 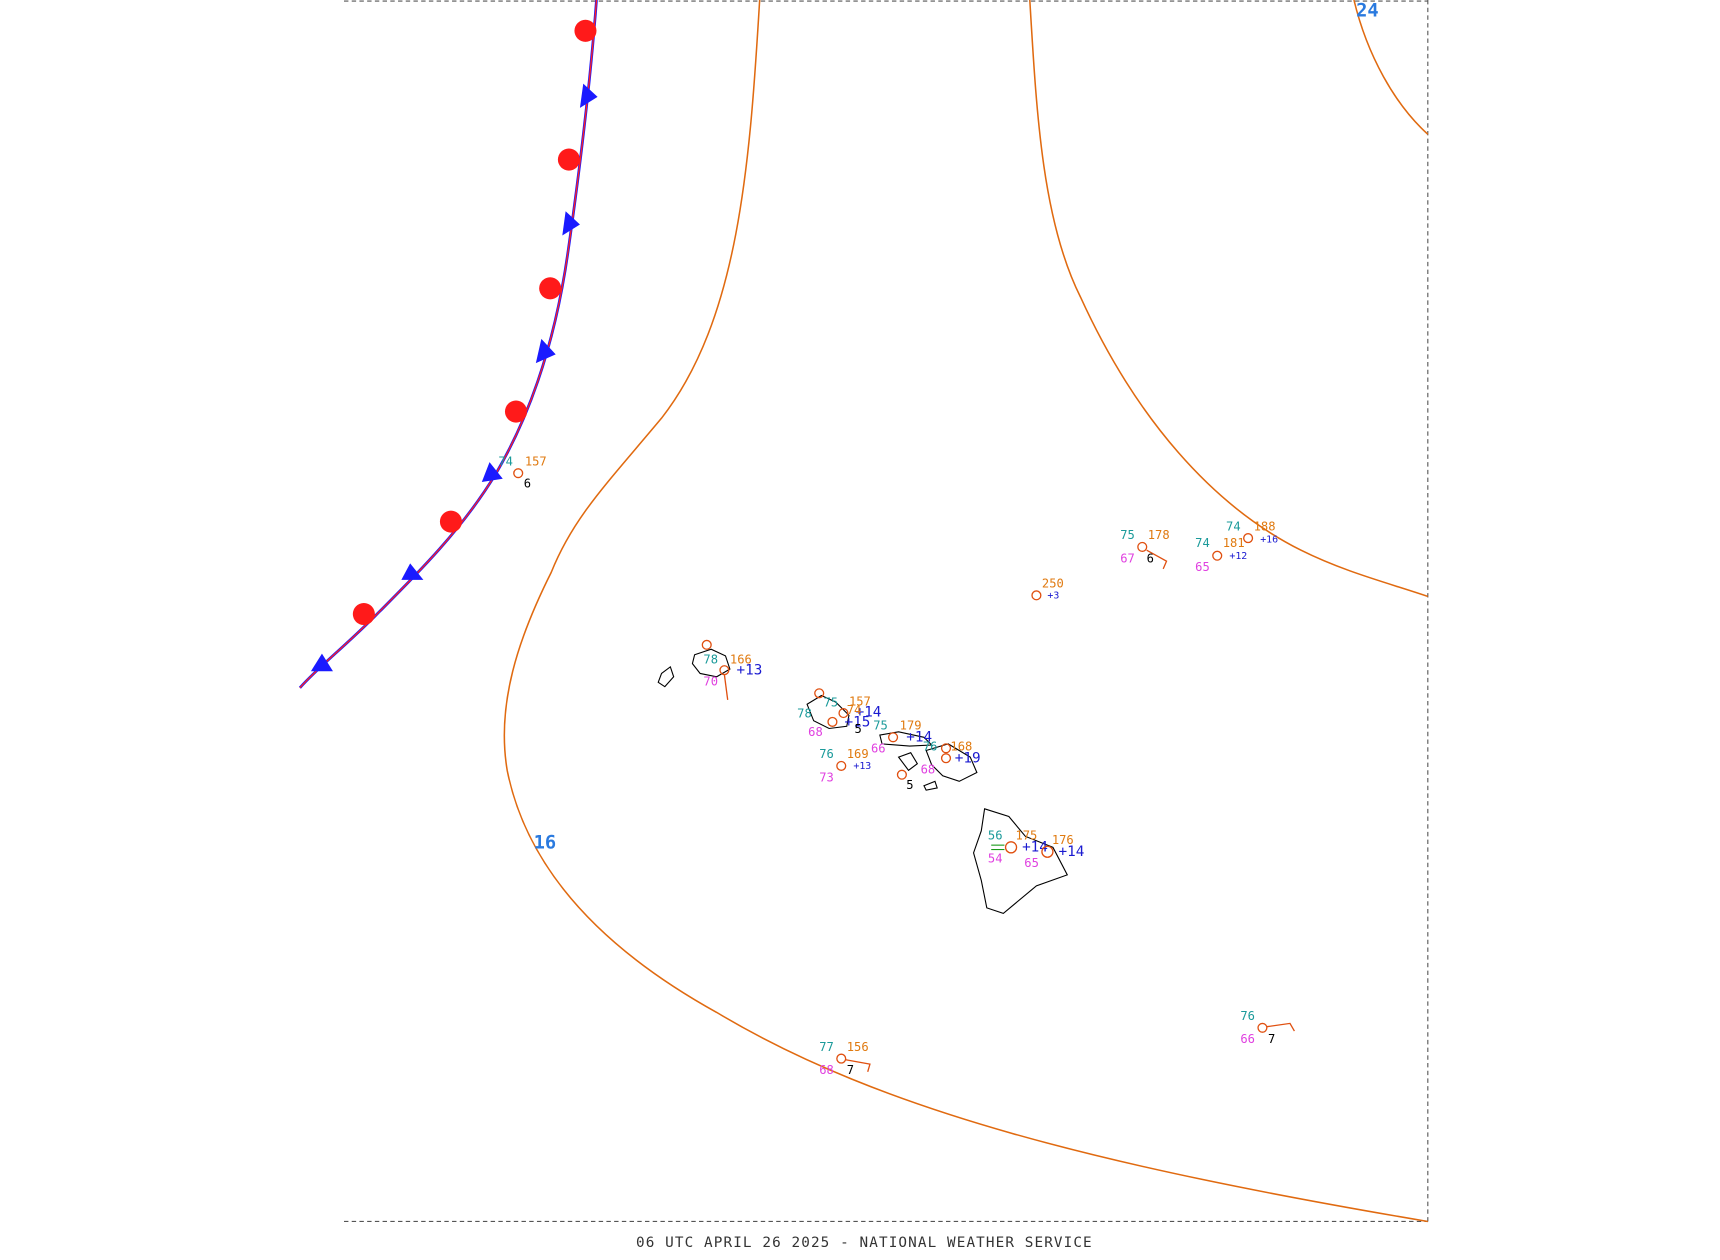 What do you see at coordinates (1127, 558) in the screenshot?
I see `dewpoint: 67` at bounding box center [1127, 558].